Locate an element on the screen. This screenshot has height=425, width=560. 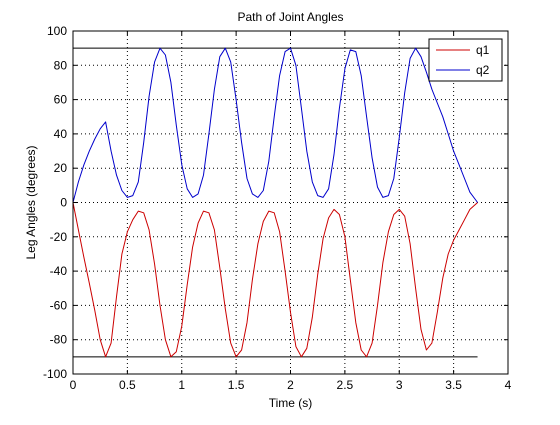
x-tick-label: 4 is located at coordinates (508, 385).